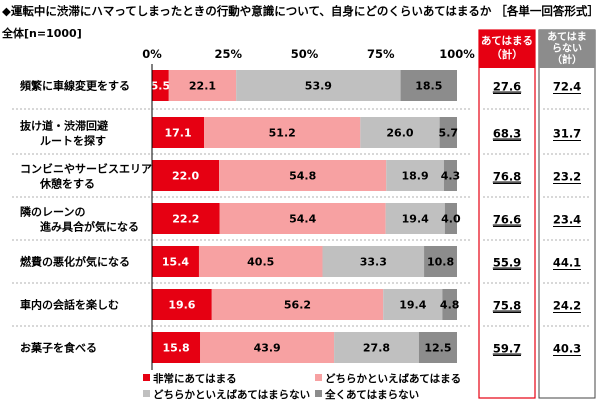  Describe the element at coordinates (507, 87) in the screenshot. I see `applies-total-value: 27.6` at that location.